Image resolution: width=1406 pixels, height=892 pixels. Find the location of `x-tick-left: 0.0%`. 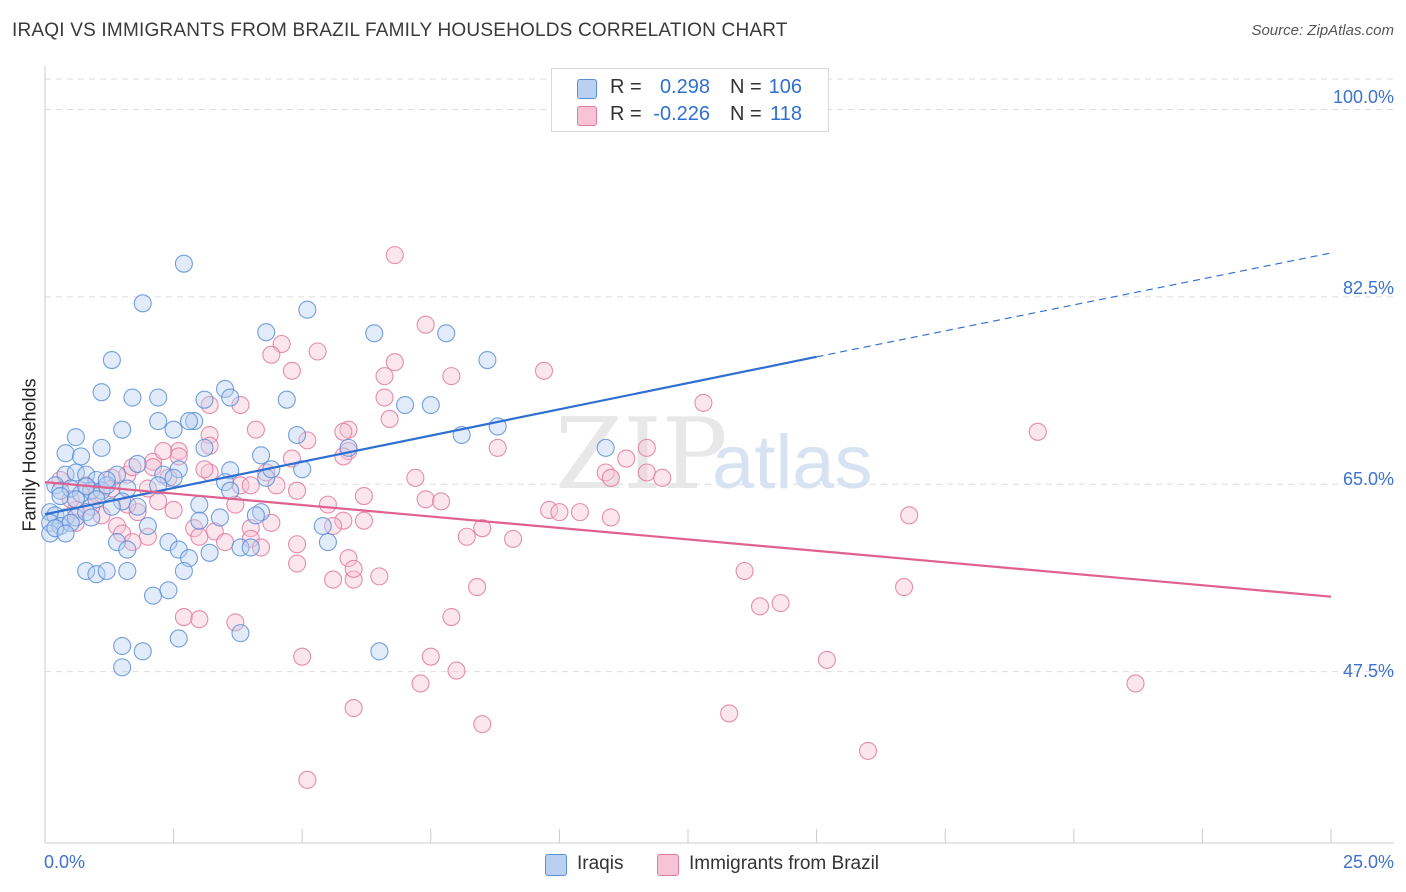

x-tick-left: 0.0% is located at coordinates (65, 862).